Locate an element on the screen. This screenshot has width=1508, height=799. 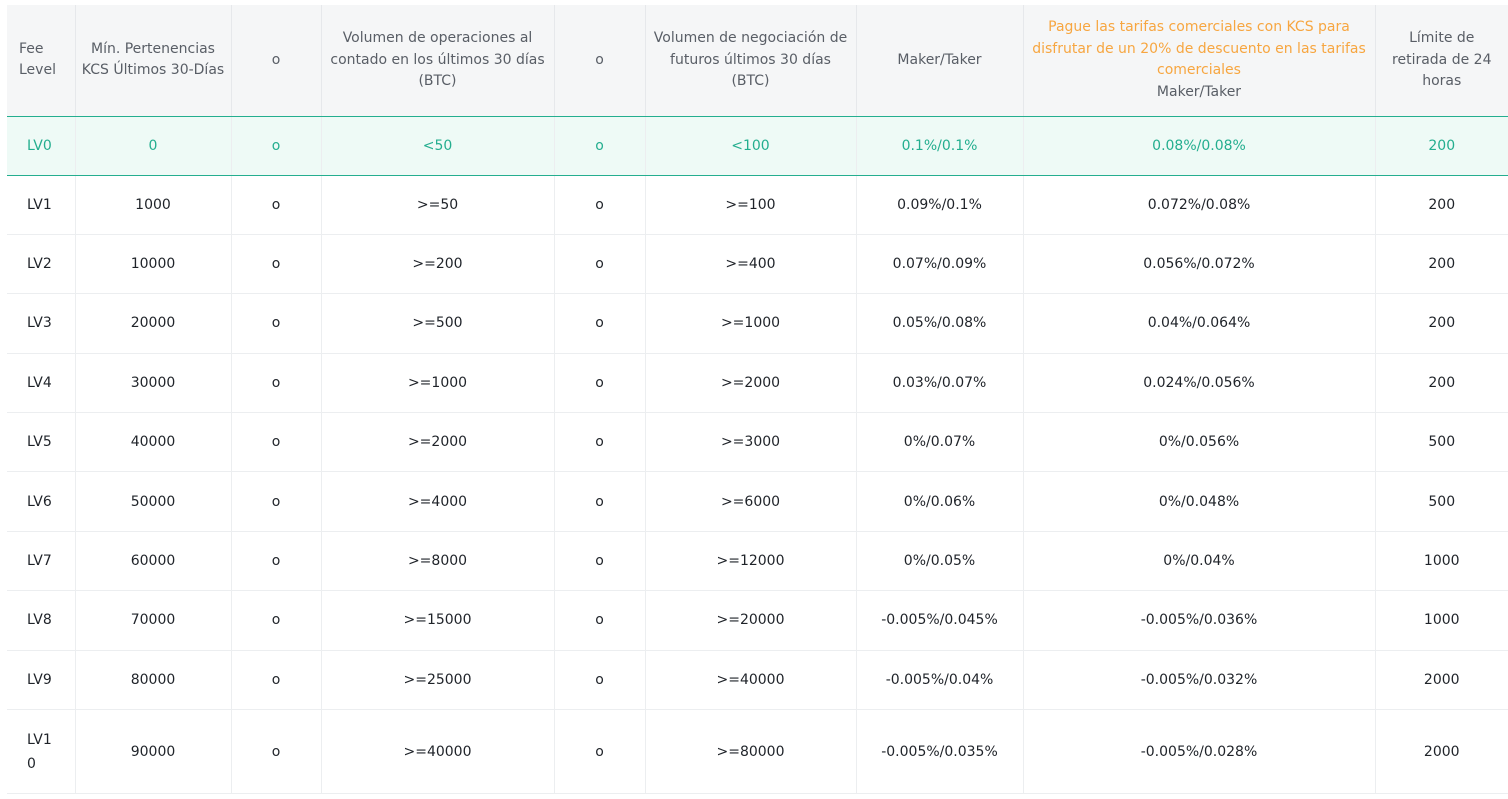
cell-spot-volume: >=15000 is located at coordinates (438, 620).